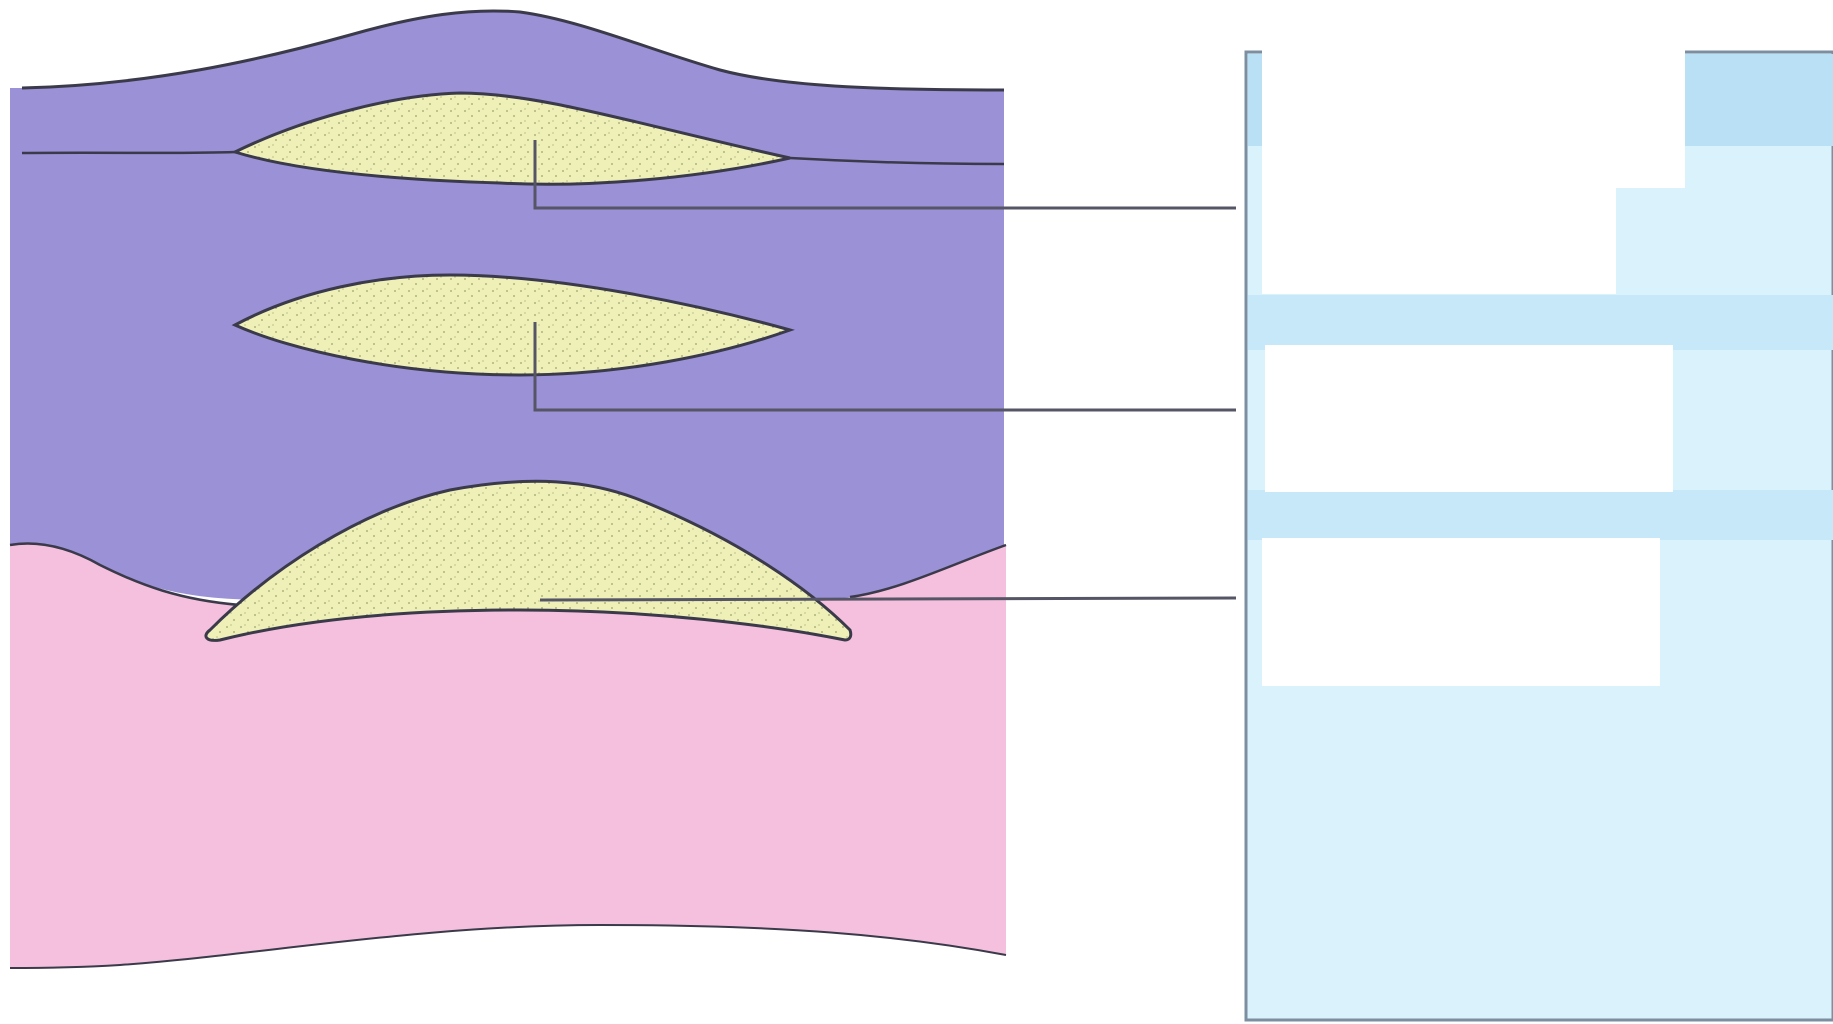 Image resolution: width=1833 pixels, height=1024 pixels. I want to click on label-box-3-rect, so click(1461, 612).